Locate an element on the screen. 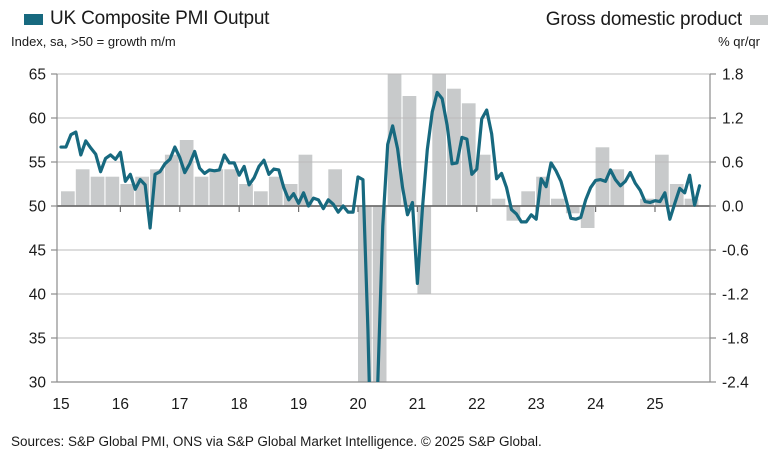  legend-item-gdp: Gross domestic product is located at coordinates (657, 20).